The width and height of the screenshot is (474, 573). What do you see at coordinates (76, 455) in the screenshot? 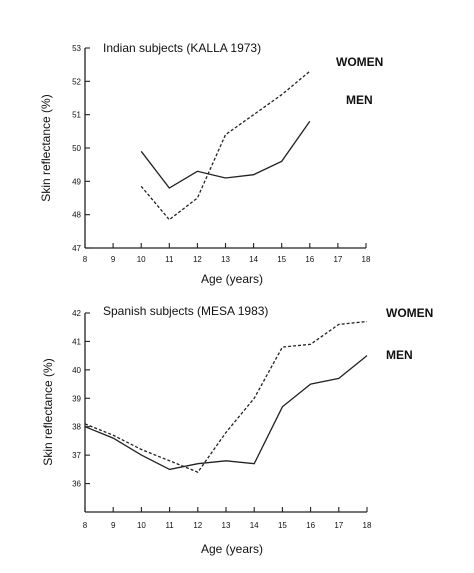
I see `y-tick-label: 37` at bounding box center [76, 455].